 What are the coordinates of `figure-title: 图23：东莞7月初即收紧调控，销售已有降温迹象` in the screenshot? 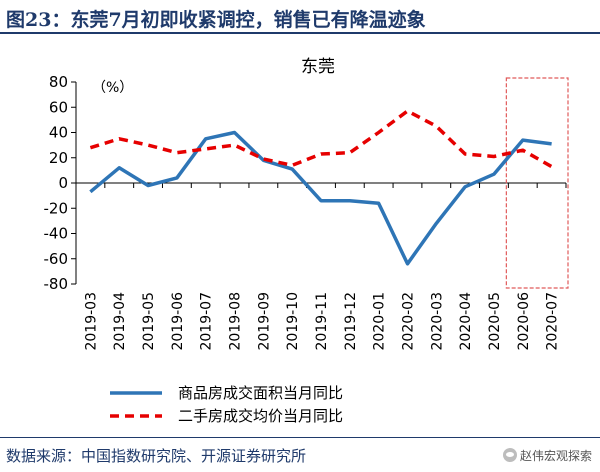 It's located at (216, 20).